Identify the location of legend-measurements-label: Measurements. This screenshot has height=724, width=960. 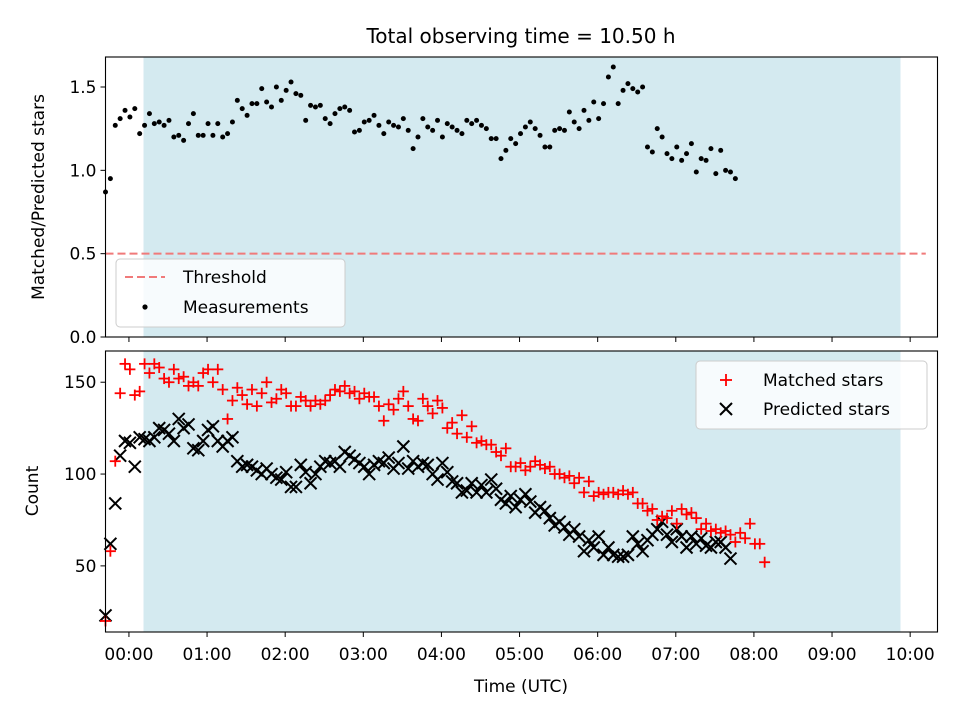
(246, 308).